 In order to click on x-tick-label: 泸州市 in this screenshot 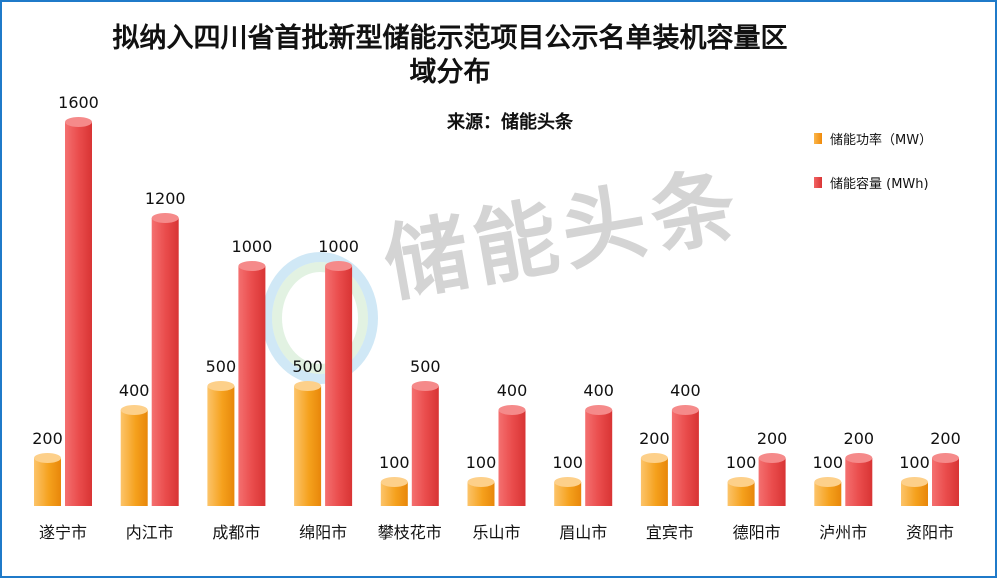, I will do `click(843, 532)`.